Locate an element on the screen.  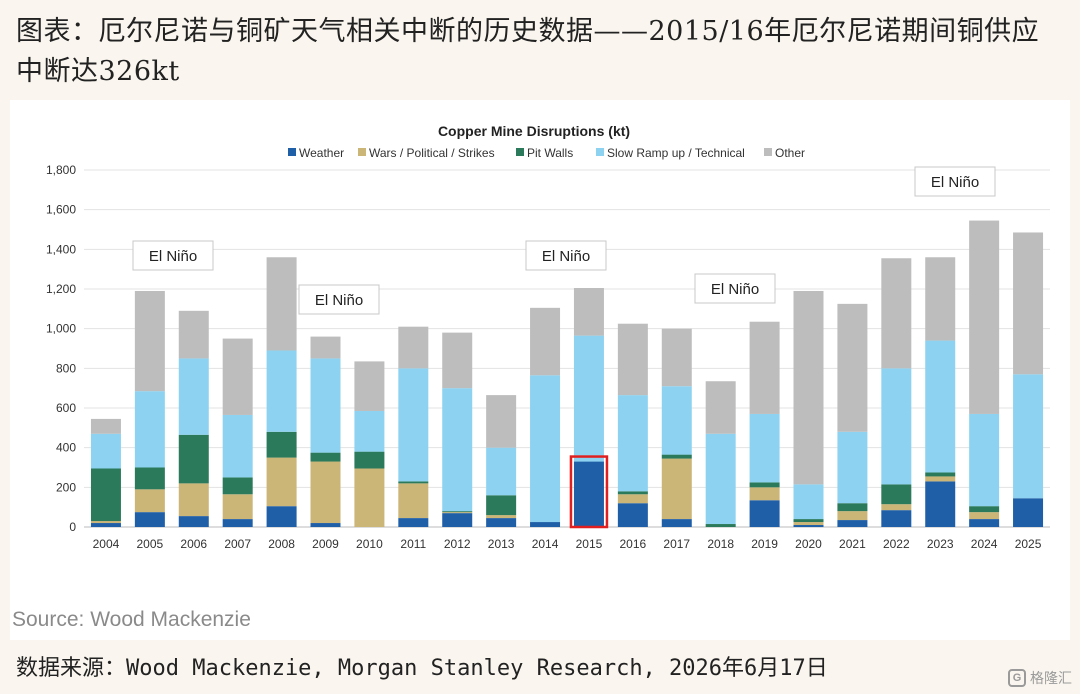
x-tick-label: 2019 is located at coordinates (764, 544).